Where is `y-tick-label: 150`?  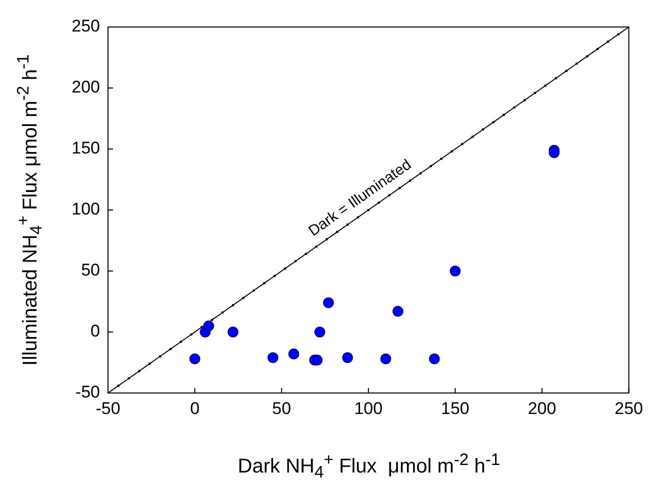 y-tick-label: 150 is located at coordinates (86, 148).